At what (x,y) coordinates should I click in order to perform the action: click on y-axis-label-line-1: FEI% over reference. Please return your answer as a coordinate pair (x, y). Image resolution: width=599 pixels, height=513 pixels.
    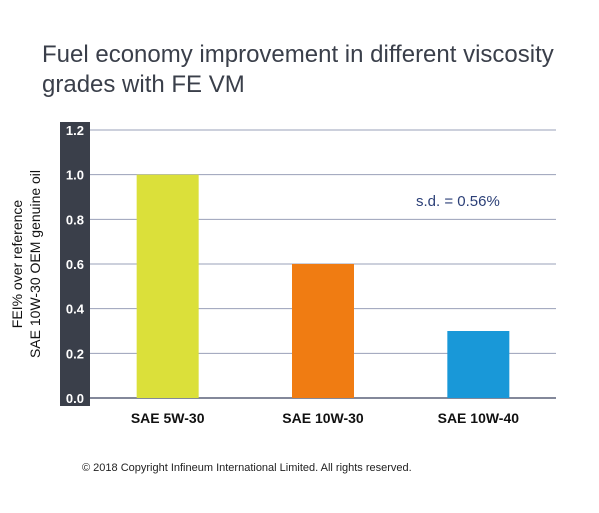
    Looking at the image, I should click on (17, 264).